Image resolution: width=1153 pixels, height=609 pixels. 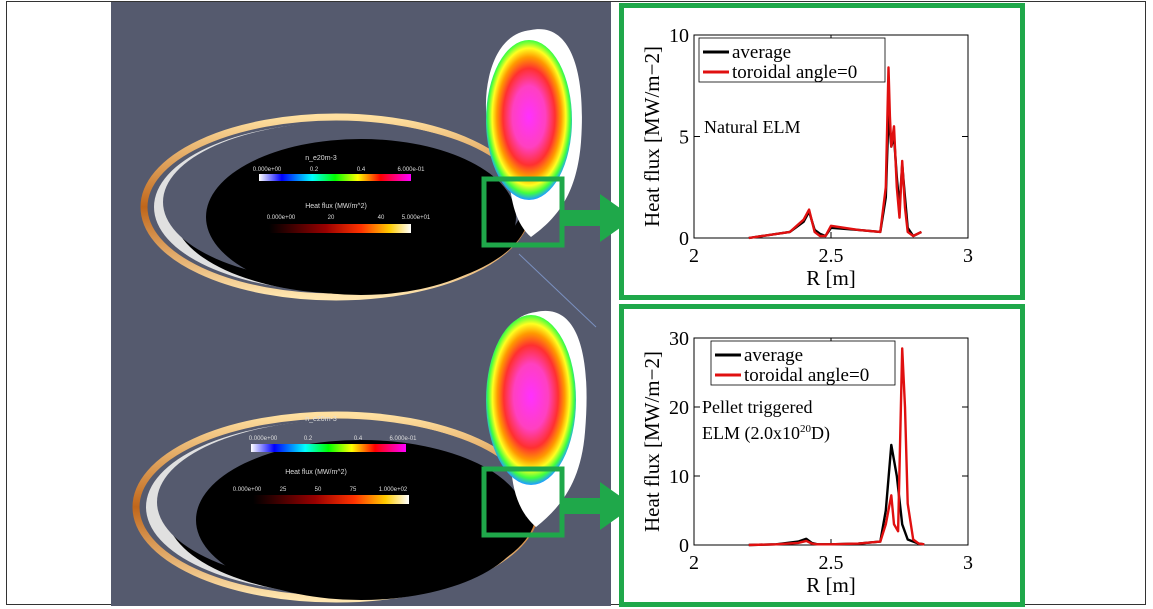 I want to click on divertor-highlight-top, so click(x=523, y=212).